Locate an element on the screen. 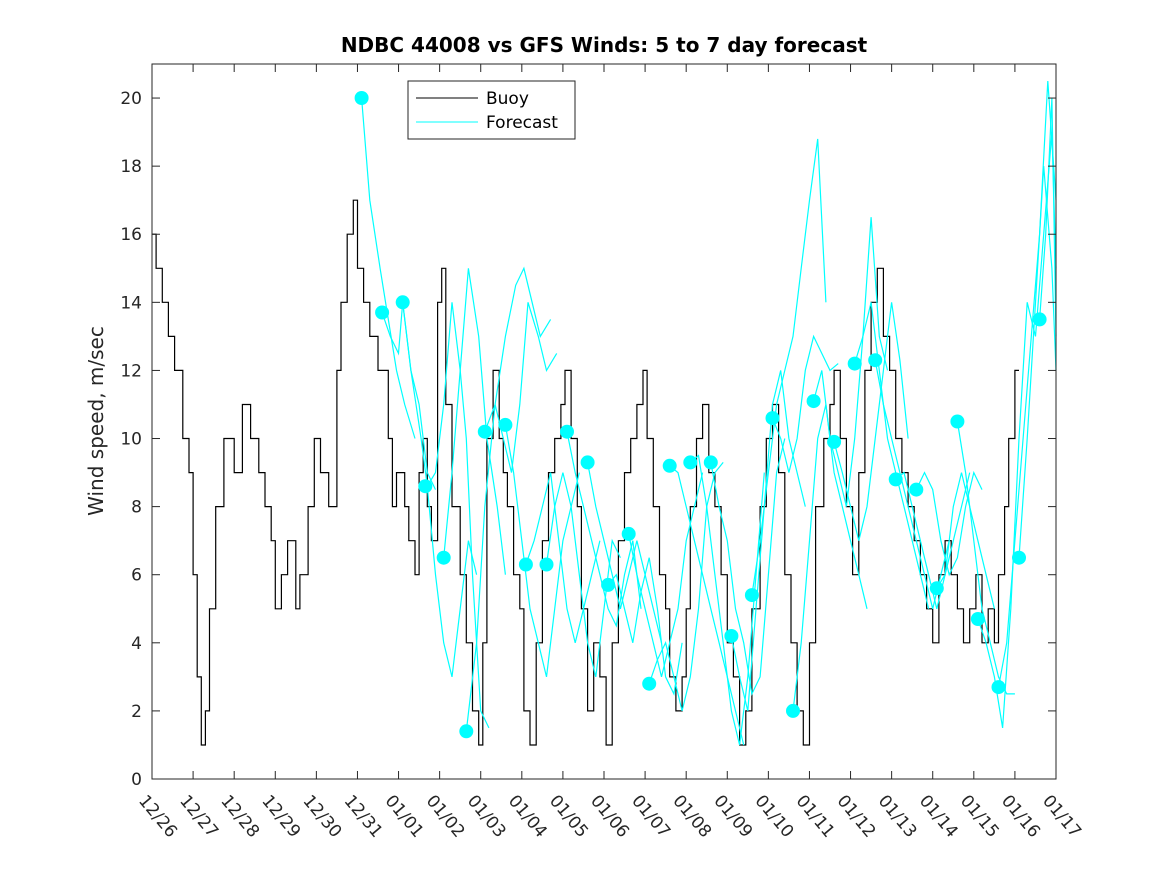 The height and width of the screenshot is (875, 1167). y-tick-label-18: 18 is located at coordinates (131, 167).